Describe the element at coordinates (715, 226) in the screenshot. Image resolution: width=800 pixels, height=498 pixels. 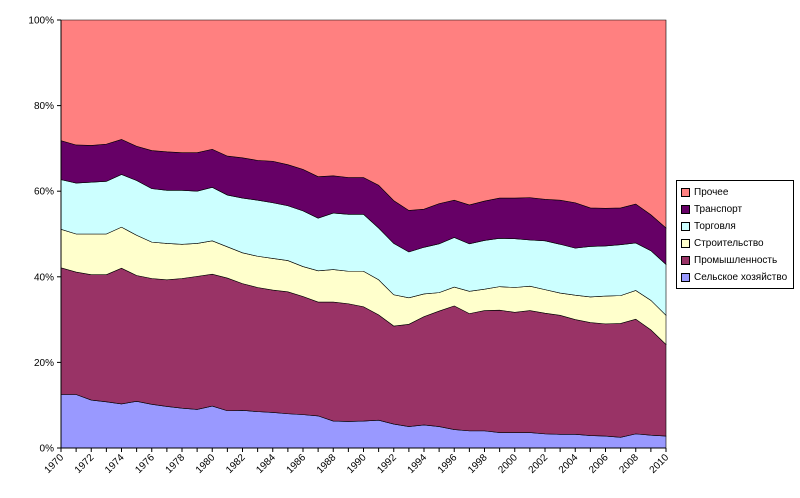
I see `legend-label: Торговля` at that location.